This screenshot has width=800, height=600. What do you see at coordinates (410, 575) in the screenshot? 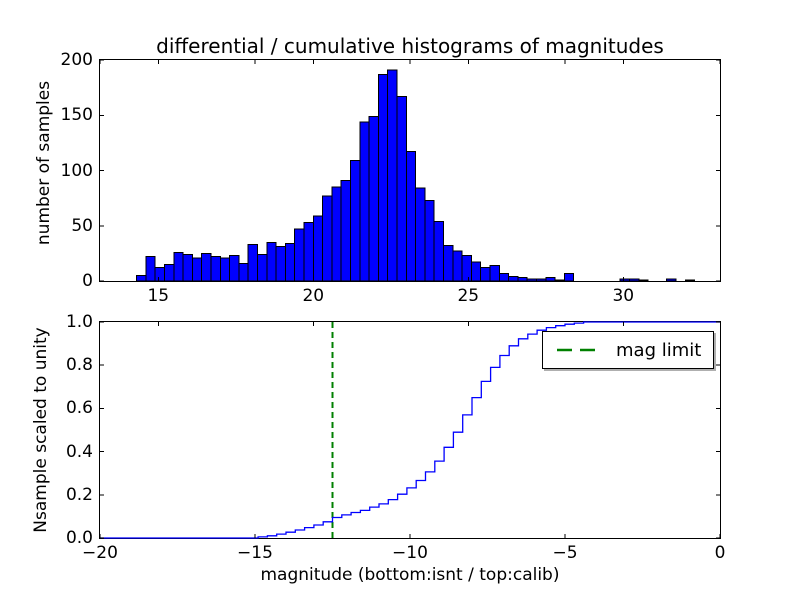
I see `x-axis-label: magnitude (bottom:isnt / top:calib)` at bounding box center [410, 575].